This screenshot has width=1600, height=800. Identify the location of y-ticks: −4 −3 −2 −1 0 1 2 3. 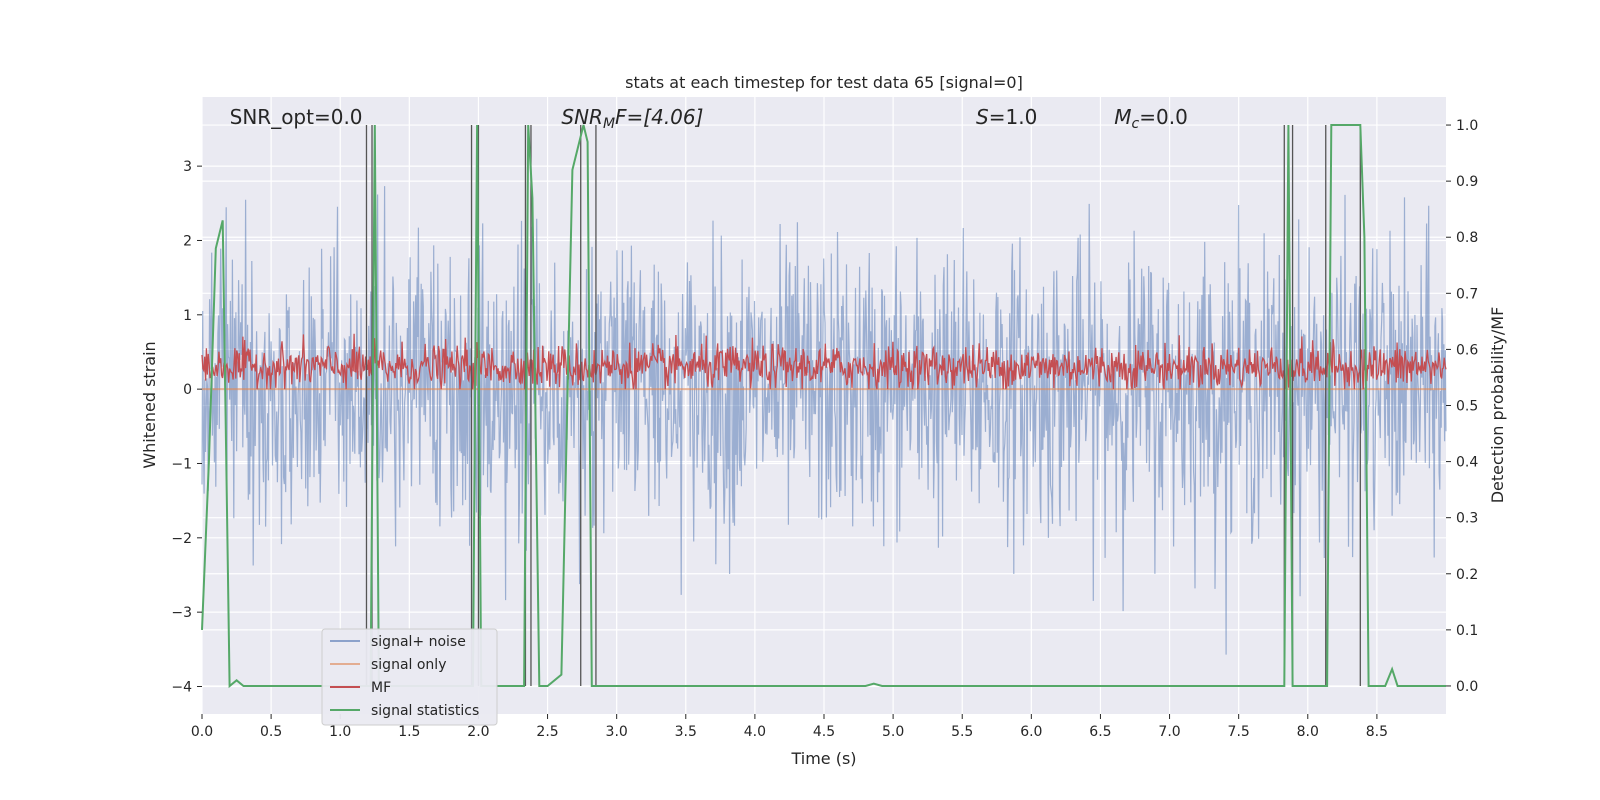
(186, 427).